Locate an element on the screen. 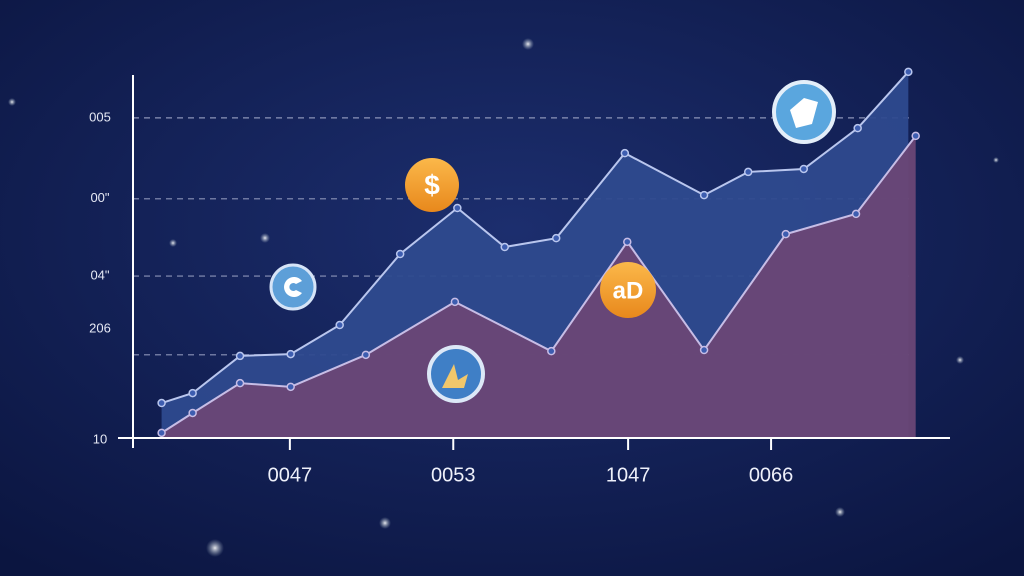  y-tick-label: 206 is located at coordinates (100, 327).